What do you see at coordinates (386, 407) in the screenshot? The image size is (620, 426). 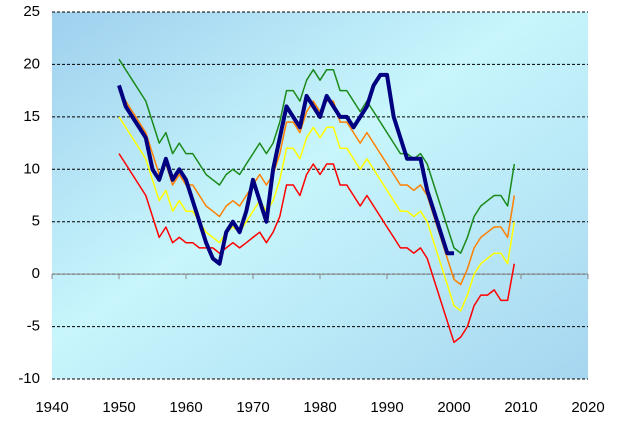 I see `x-tick-label: 1990` at bounding box center [386, 407].